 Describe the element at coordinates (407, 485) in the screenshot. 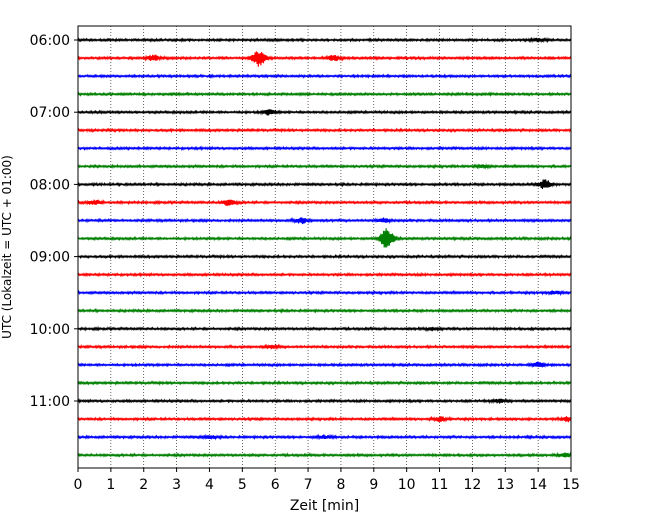

I see `x-tick-label-10: 10` at that location.